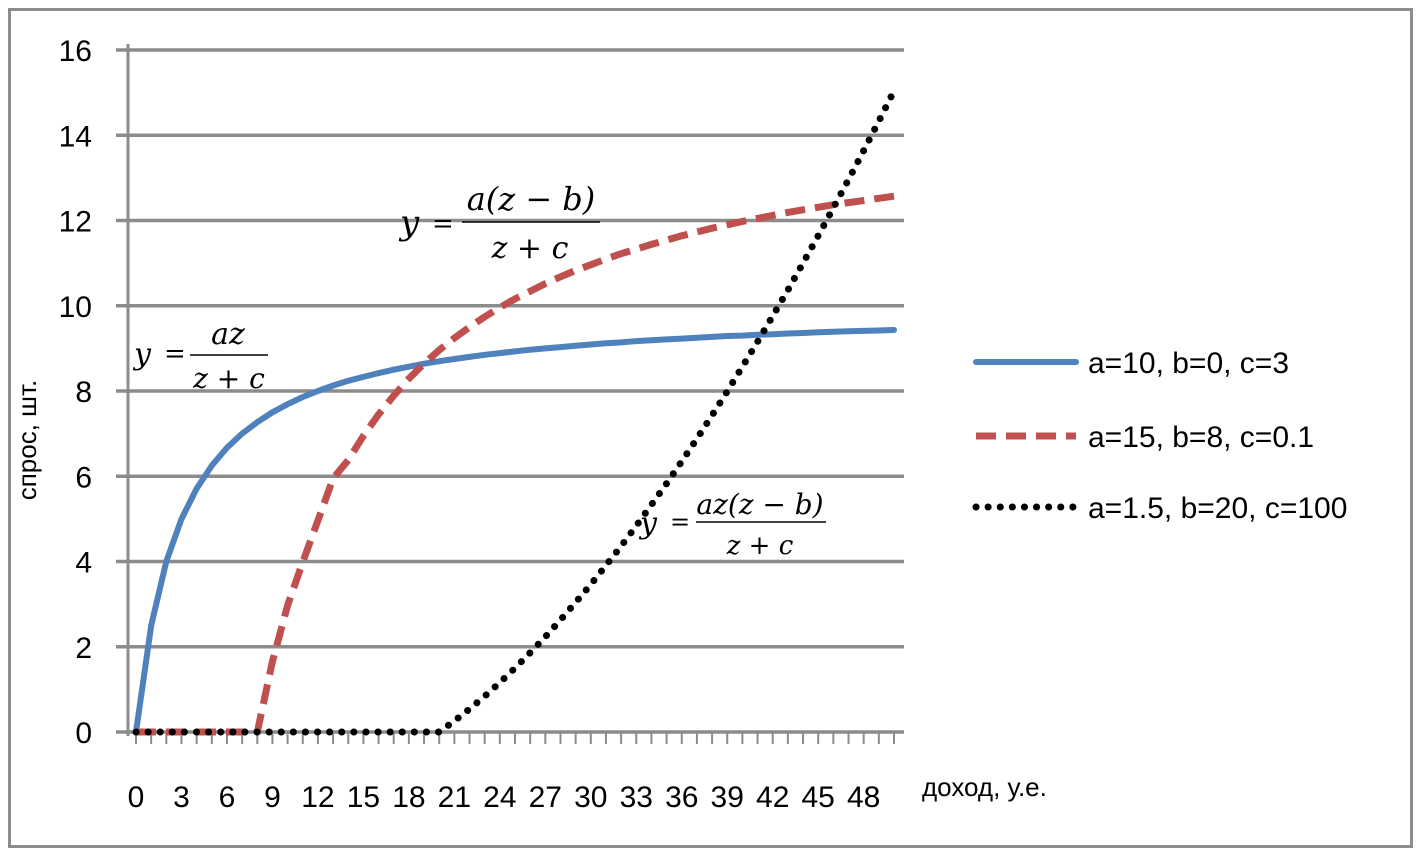 The height and width of the screenshot is (856, 1421). Describe the element at coordinates (1188, 363) in the screenshot. I see `legend-label-1: a=10, b=0, c=3` at that location.